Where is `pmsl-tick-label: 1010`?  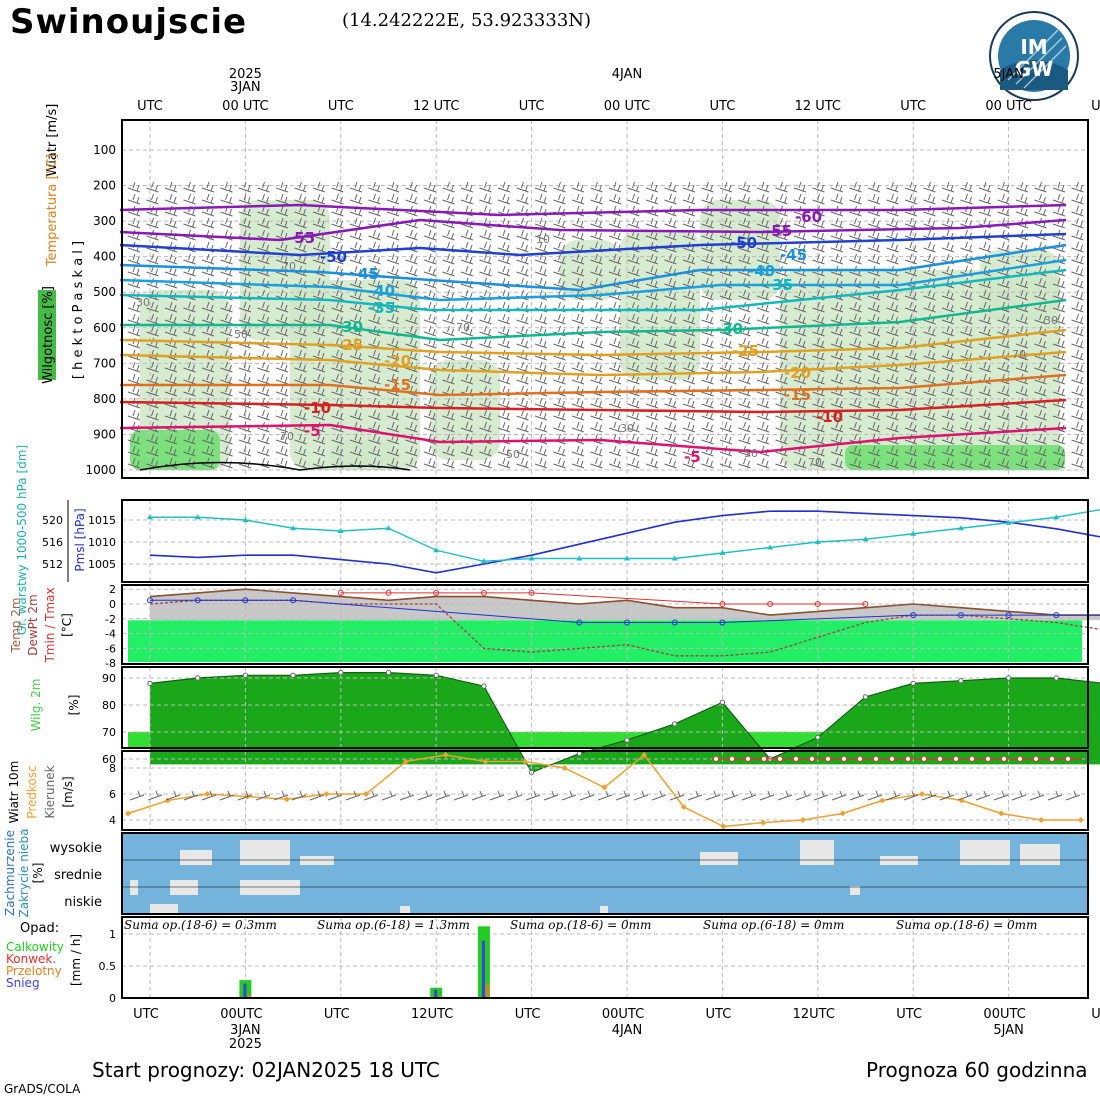 pmsl-tick-label: 1010 is located at coordinates (102, 542).